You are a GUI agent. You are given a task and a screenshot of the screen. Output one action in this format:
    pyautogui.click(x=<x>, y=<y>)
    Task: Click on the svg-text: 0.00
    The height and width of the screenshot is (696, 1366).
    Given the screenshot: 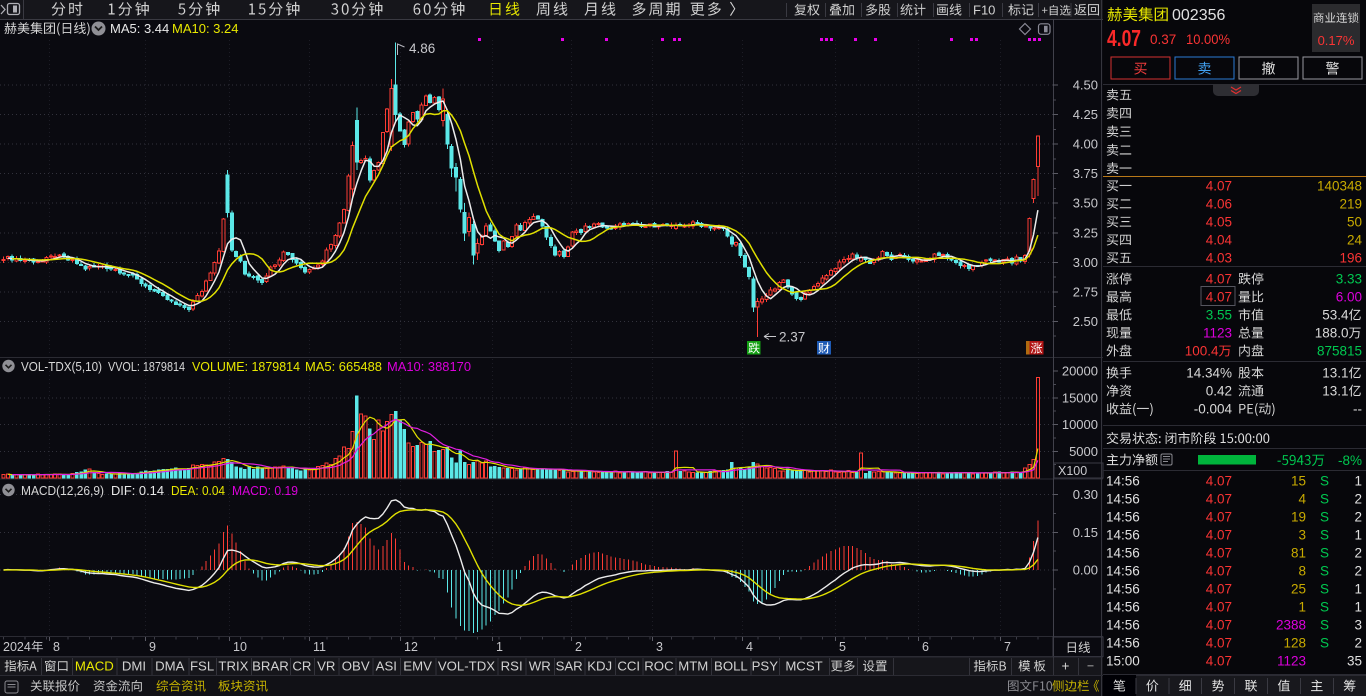 What is the action you would take?
    pyautogui.click(x=1085, y=570)
    